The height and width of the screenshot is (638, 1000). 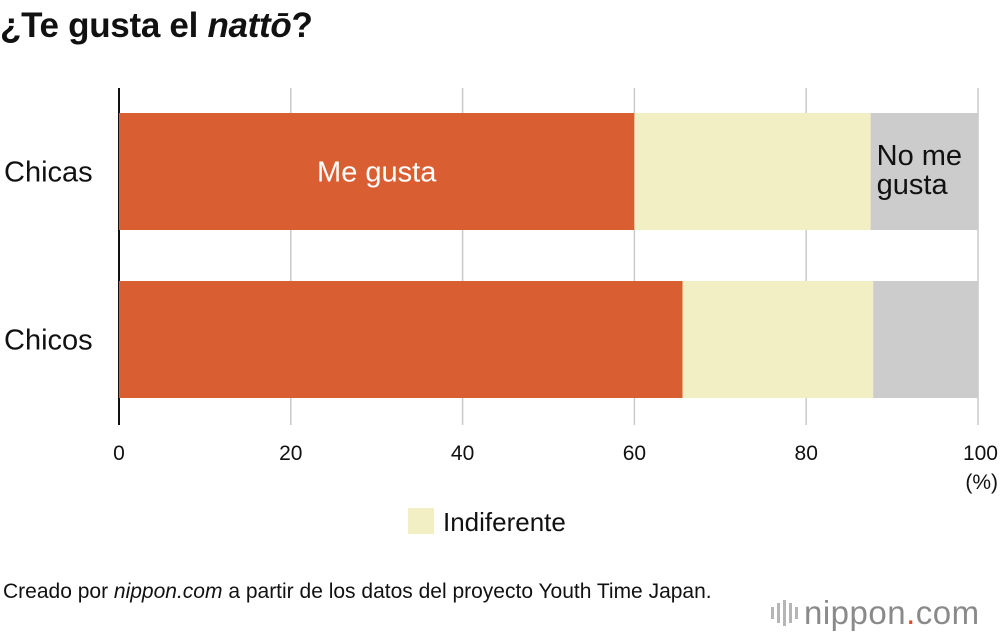 I want to click on chart-title: ¿Te gusta el nattō?, so click(x=156, y=26).